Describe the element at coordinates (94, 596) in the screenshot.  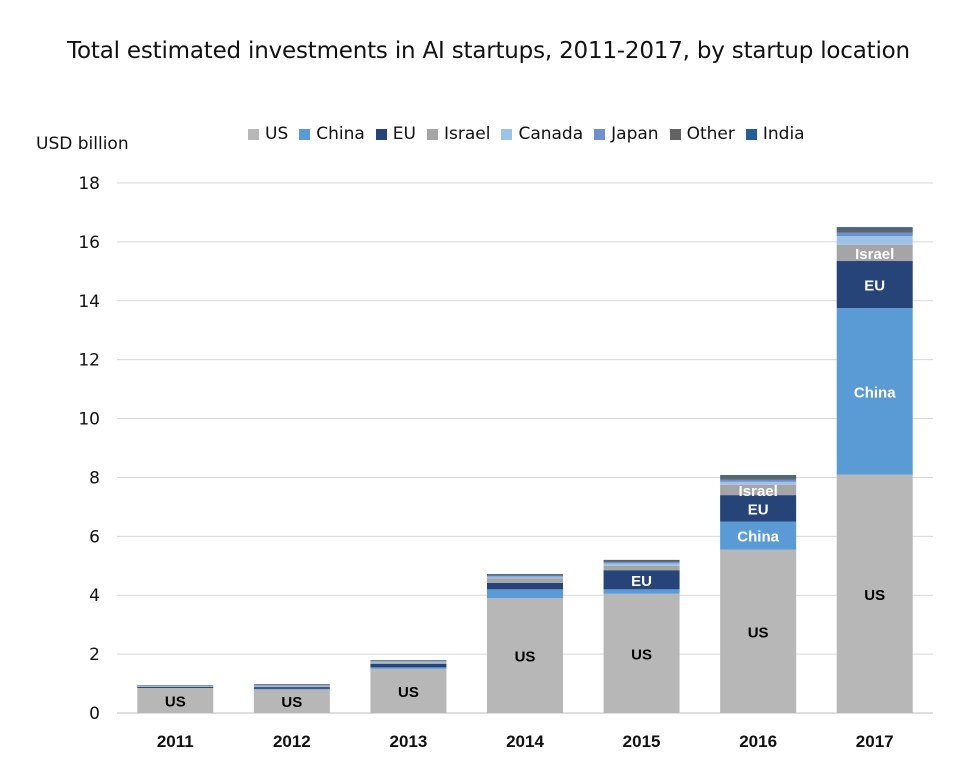
I see `y-tick-label: 4` at that location.